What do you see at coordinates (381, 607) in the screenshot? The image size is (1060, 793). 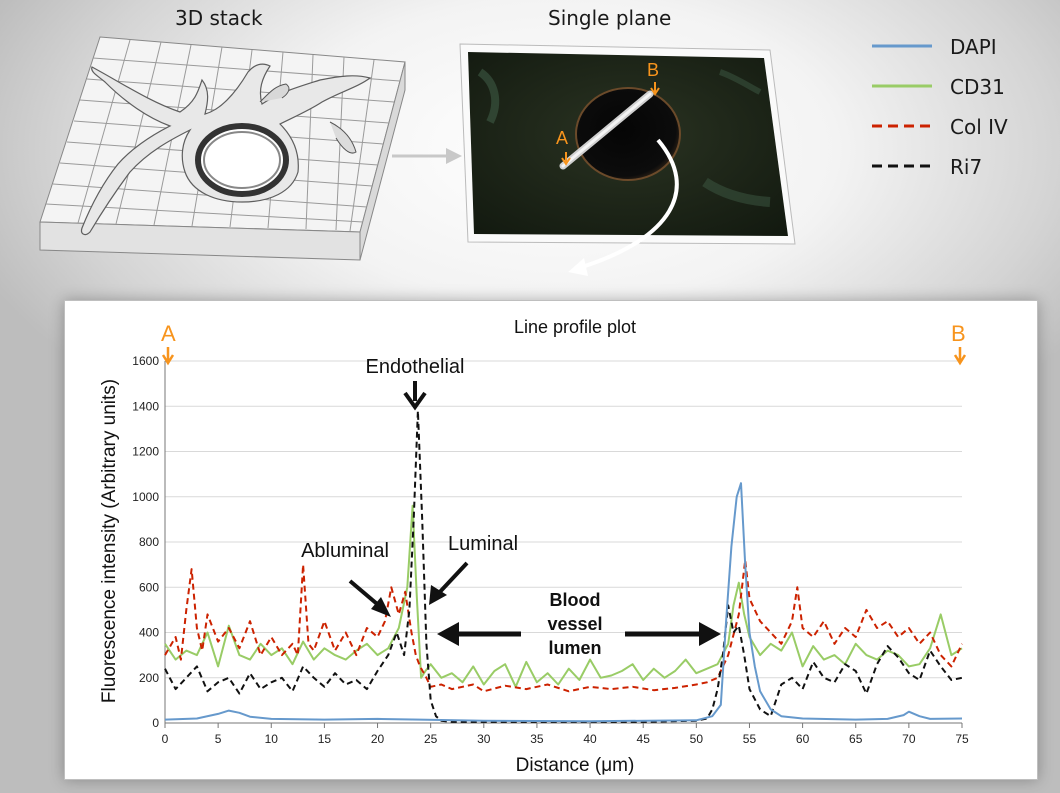 I see `abluminal-arrowhead-icon` at bounding box center [381, 607].